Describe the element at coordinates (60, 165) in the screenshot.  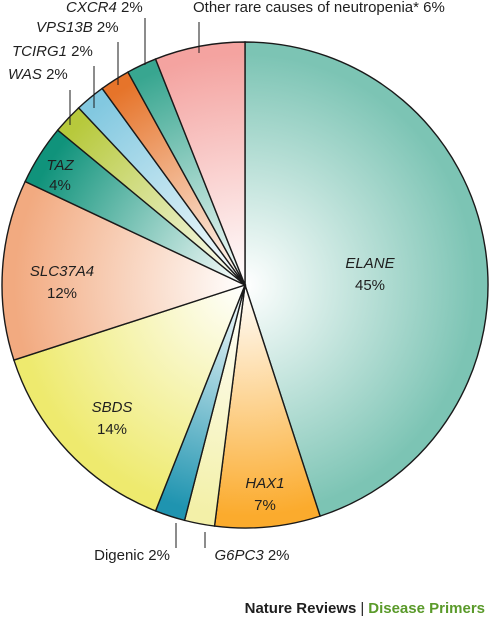
I see `slice-label-taz: TAZ` at that location.